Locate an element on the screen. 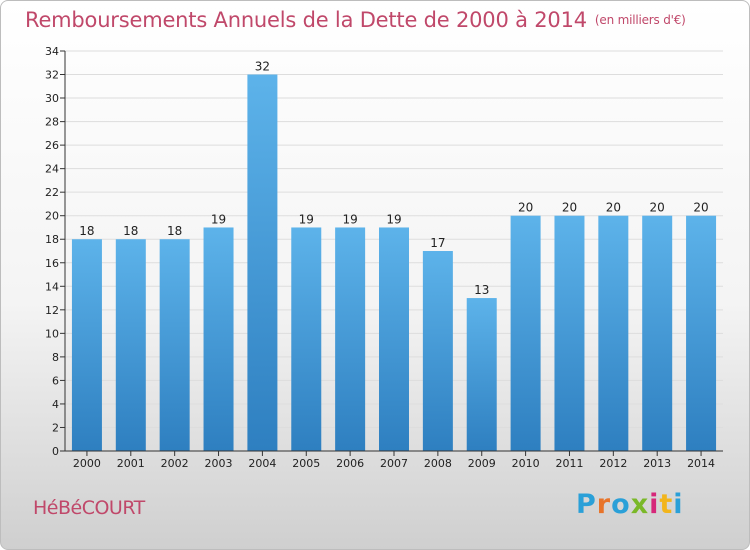  x-tick-label-2008: 2008 is located at coordinates (438, 463).